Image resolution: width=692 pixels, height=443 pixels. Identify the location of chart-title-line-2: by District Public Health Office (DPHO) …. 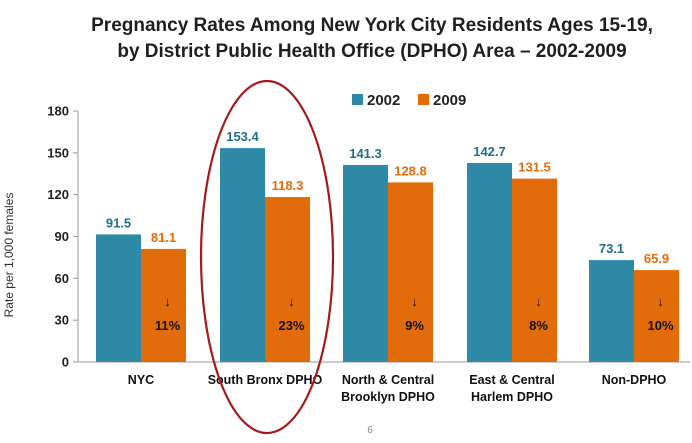
(371, 51).